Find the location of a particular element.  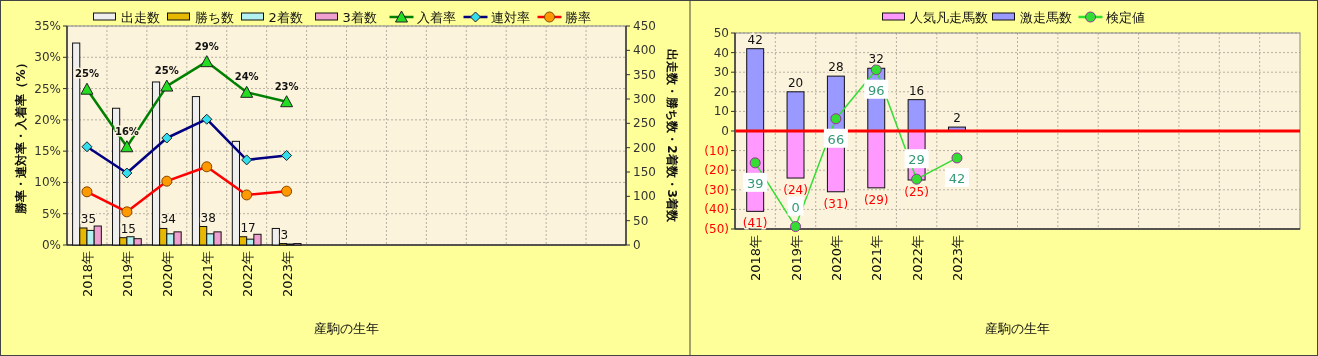

y-tick-label: 35% is located at coordinates (47, 26).